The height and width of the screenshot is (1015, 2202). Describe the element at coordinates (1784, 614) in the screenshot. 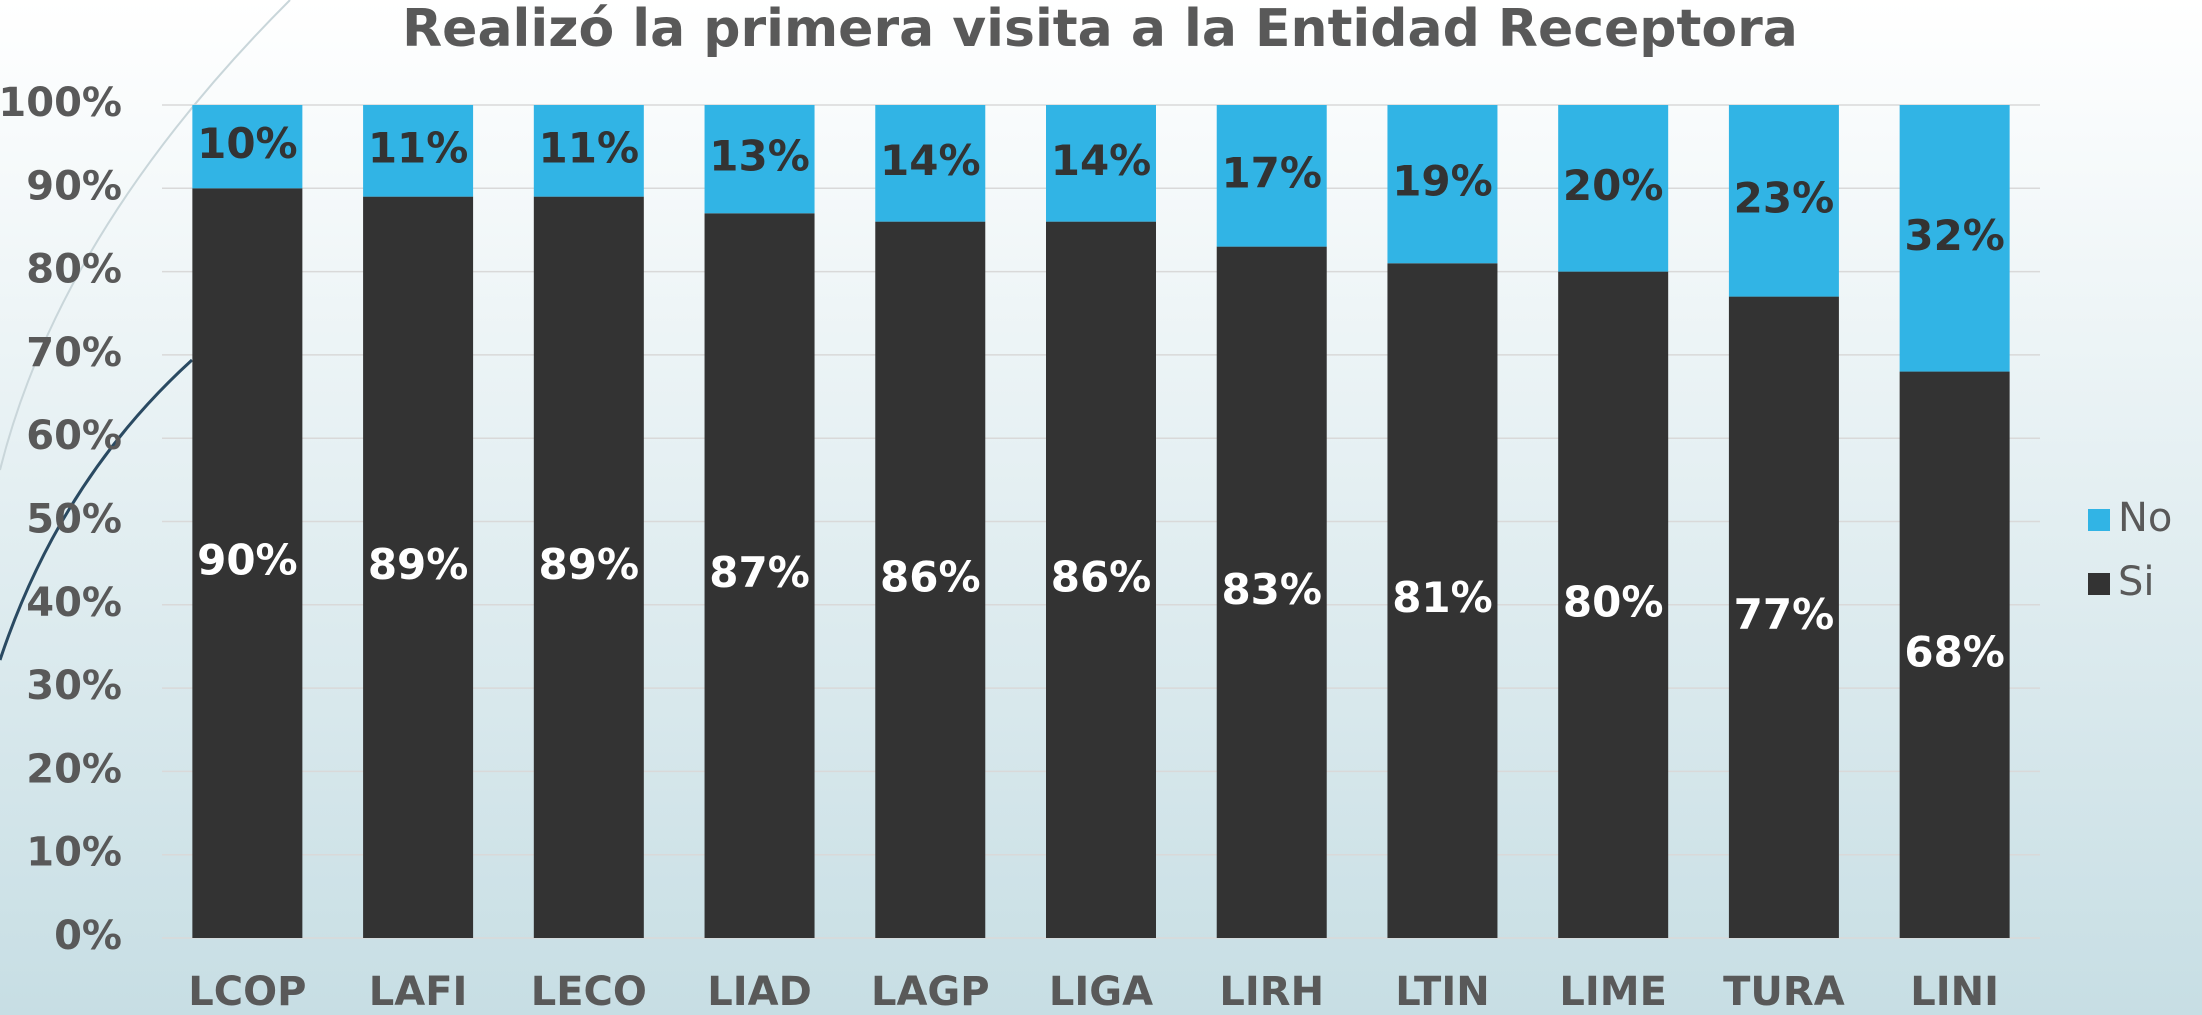

I see `data-label: 77%` at that location.